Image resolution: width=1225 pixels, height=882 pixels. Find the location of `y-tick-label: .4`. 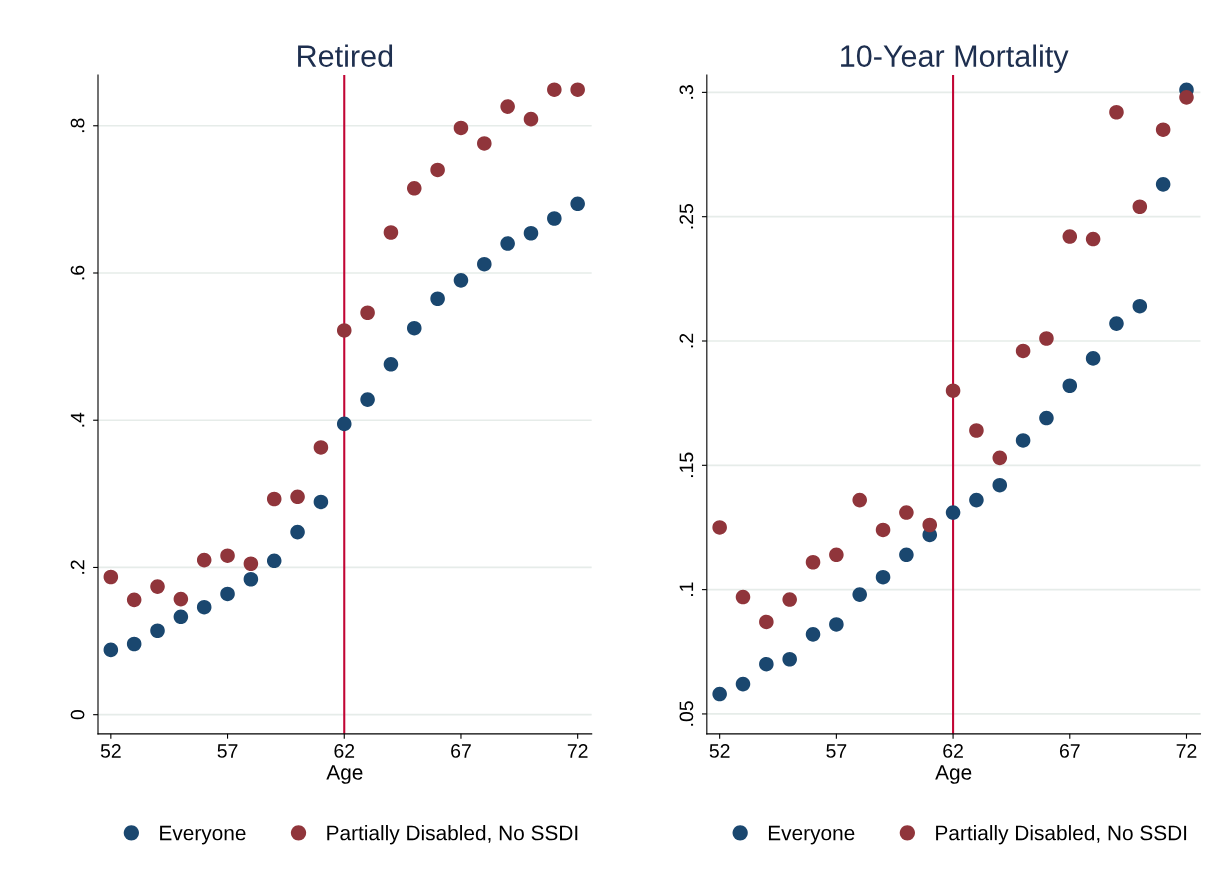

y-tick-label: .4 is located at coordinates (77, 419).